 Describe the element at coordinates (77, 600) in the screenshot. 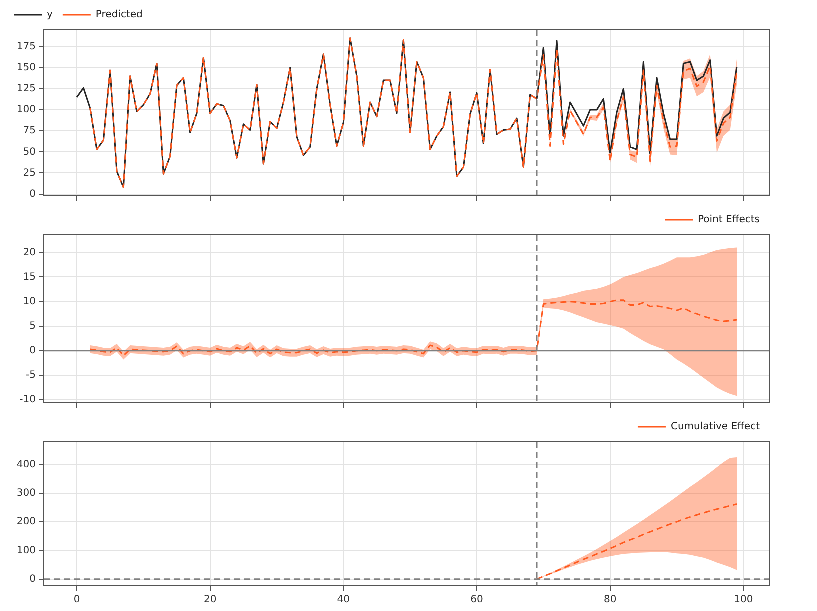

I see `x-tick-label: 0` at that location.